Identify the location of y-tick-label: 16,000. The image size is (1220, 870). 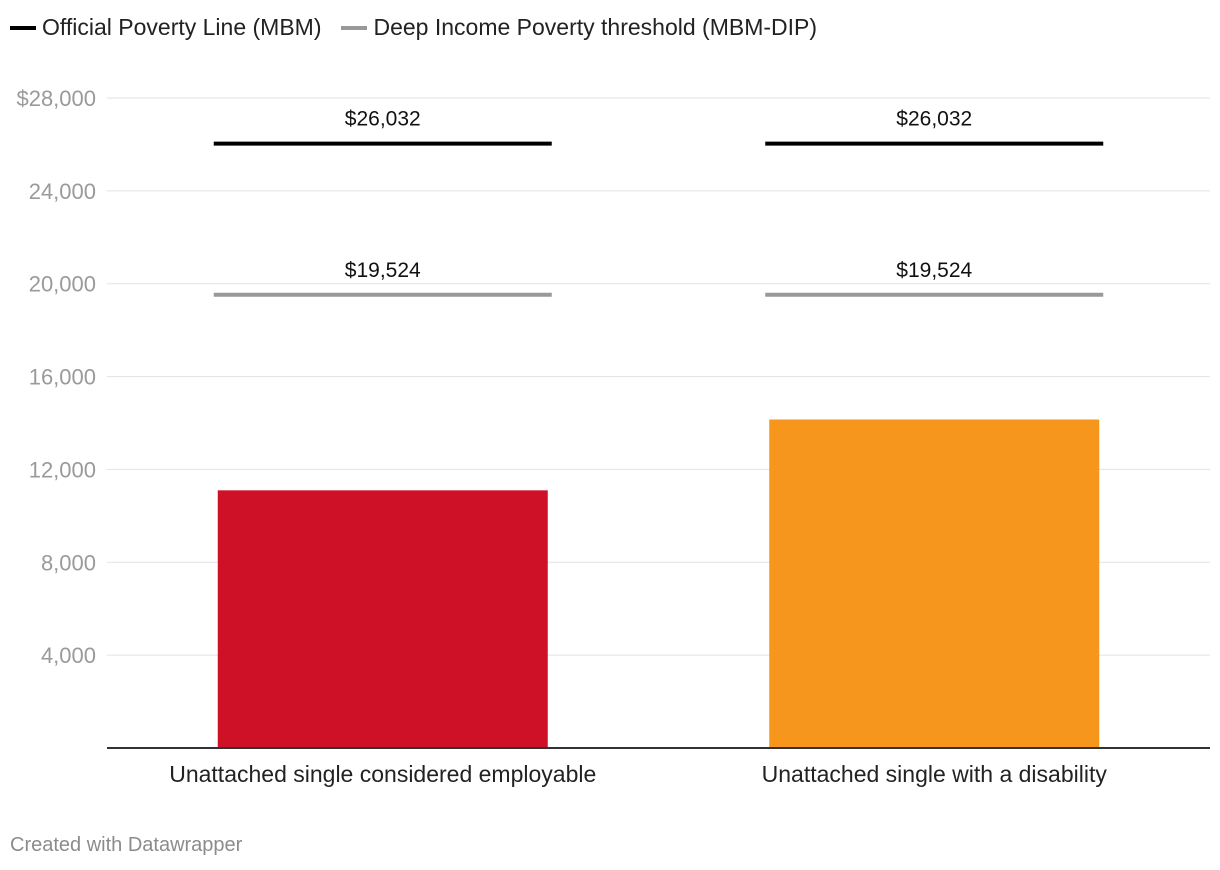
(62, 377).